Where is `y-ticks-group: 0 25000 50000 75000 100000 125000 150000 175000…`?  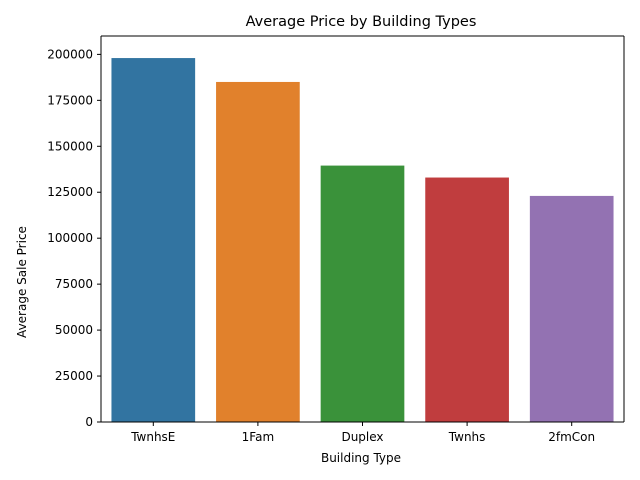
y-ticks-group: 0 25000 50000 75000 100000 125000 150000 175000… is located at coordinates (74, 238).